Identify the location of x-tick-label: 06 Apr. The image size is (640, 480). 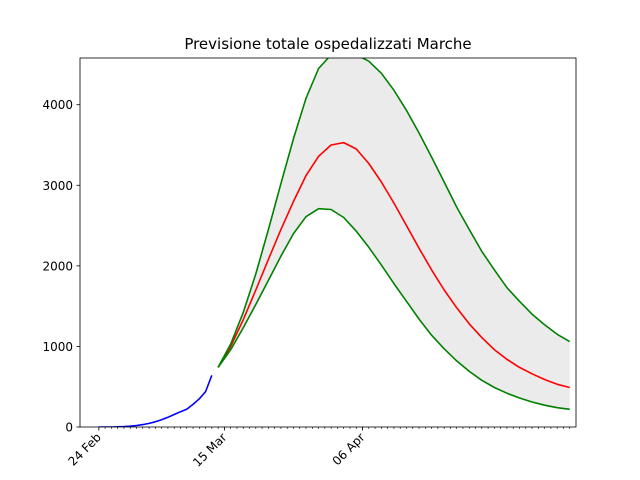
(349, 449).